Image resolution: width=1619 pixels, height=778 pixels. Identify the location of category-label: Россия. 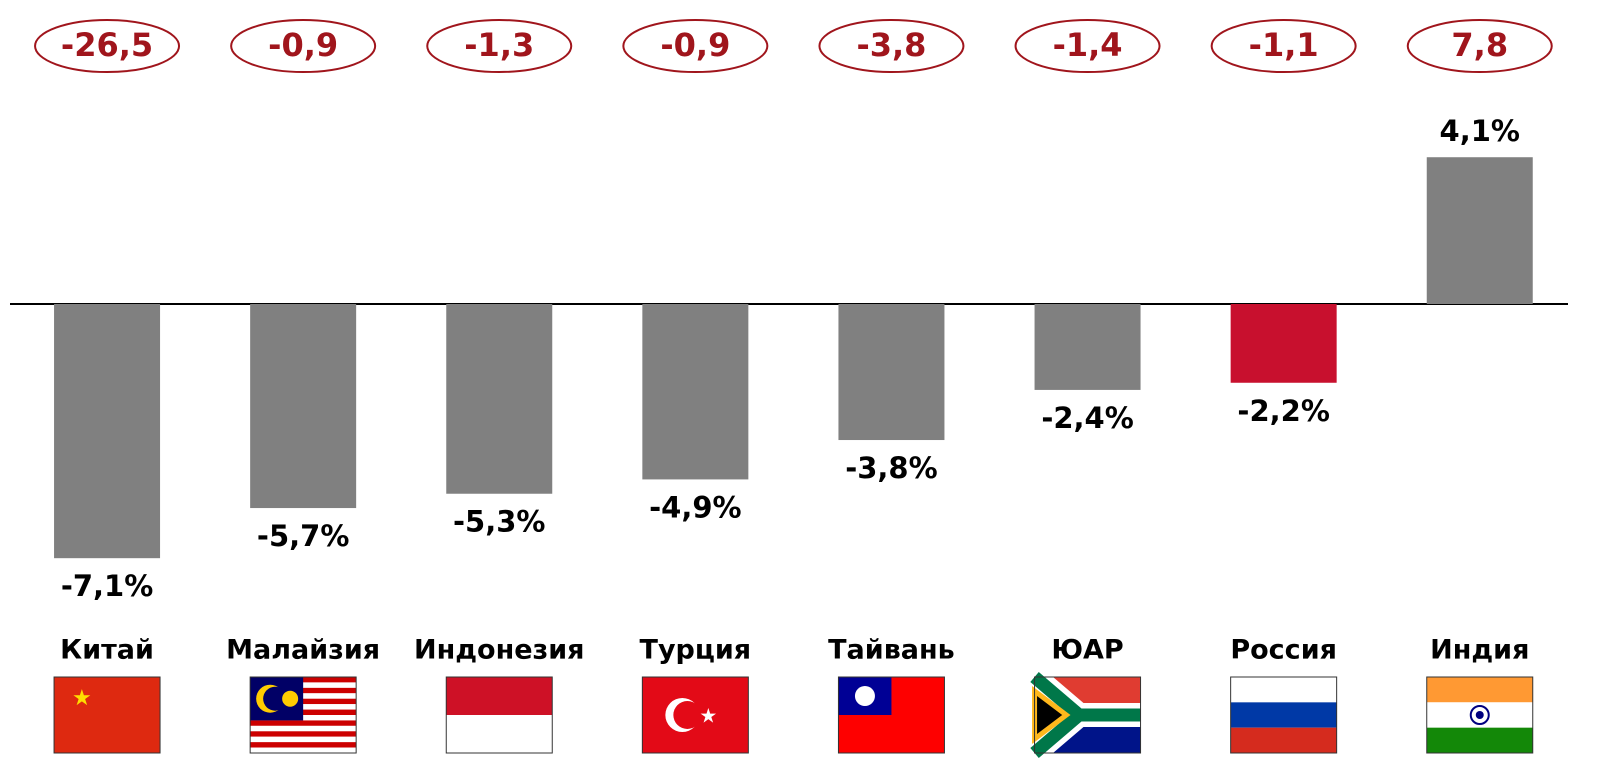
(1283, 650).